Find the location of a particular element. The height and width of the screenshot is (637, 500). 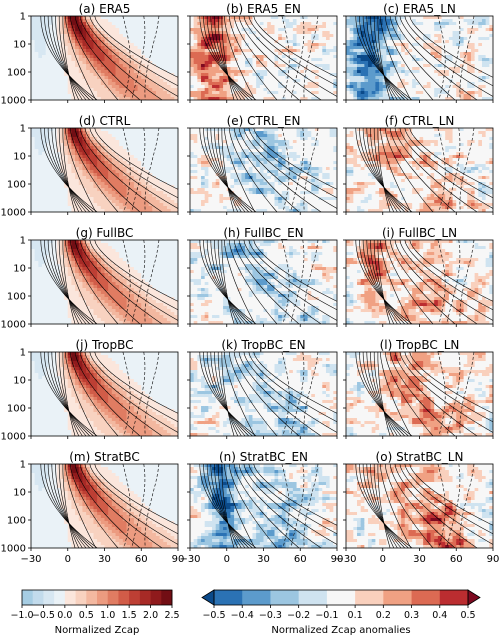

contour-line is located at coordinates (384, 58).